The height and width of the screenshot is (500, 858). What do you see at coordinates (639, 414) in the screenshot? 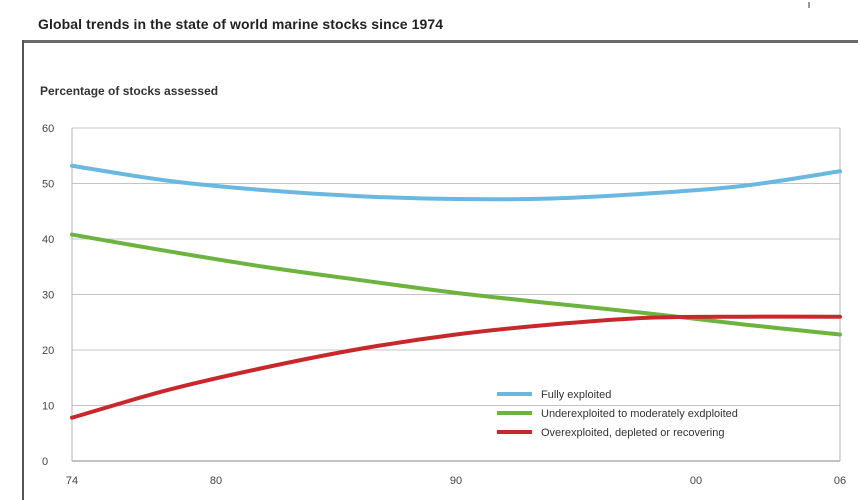
I see `legend-label-2: Underexploited to moderately exdploited` at bounding box center [639, 414].